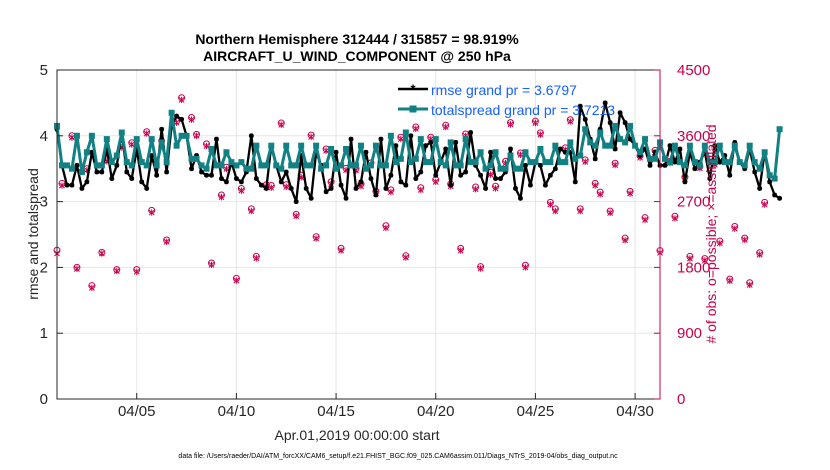  I want to click on right-y-tick-label-0: 0, so click(681, 399).